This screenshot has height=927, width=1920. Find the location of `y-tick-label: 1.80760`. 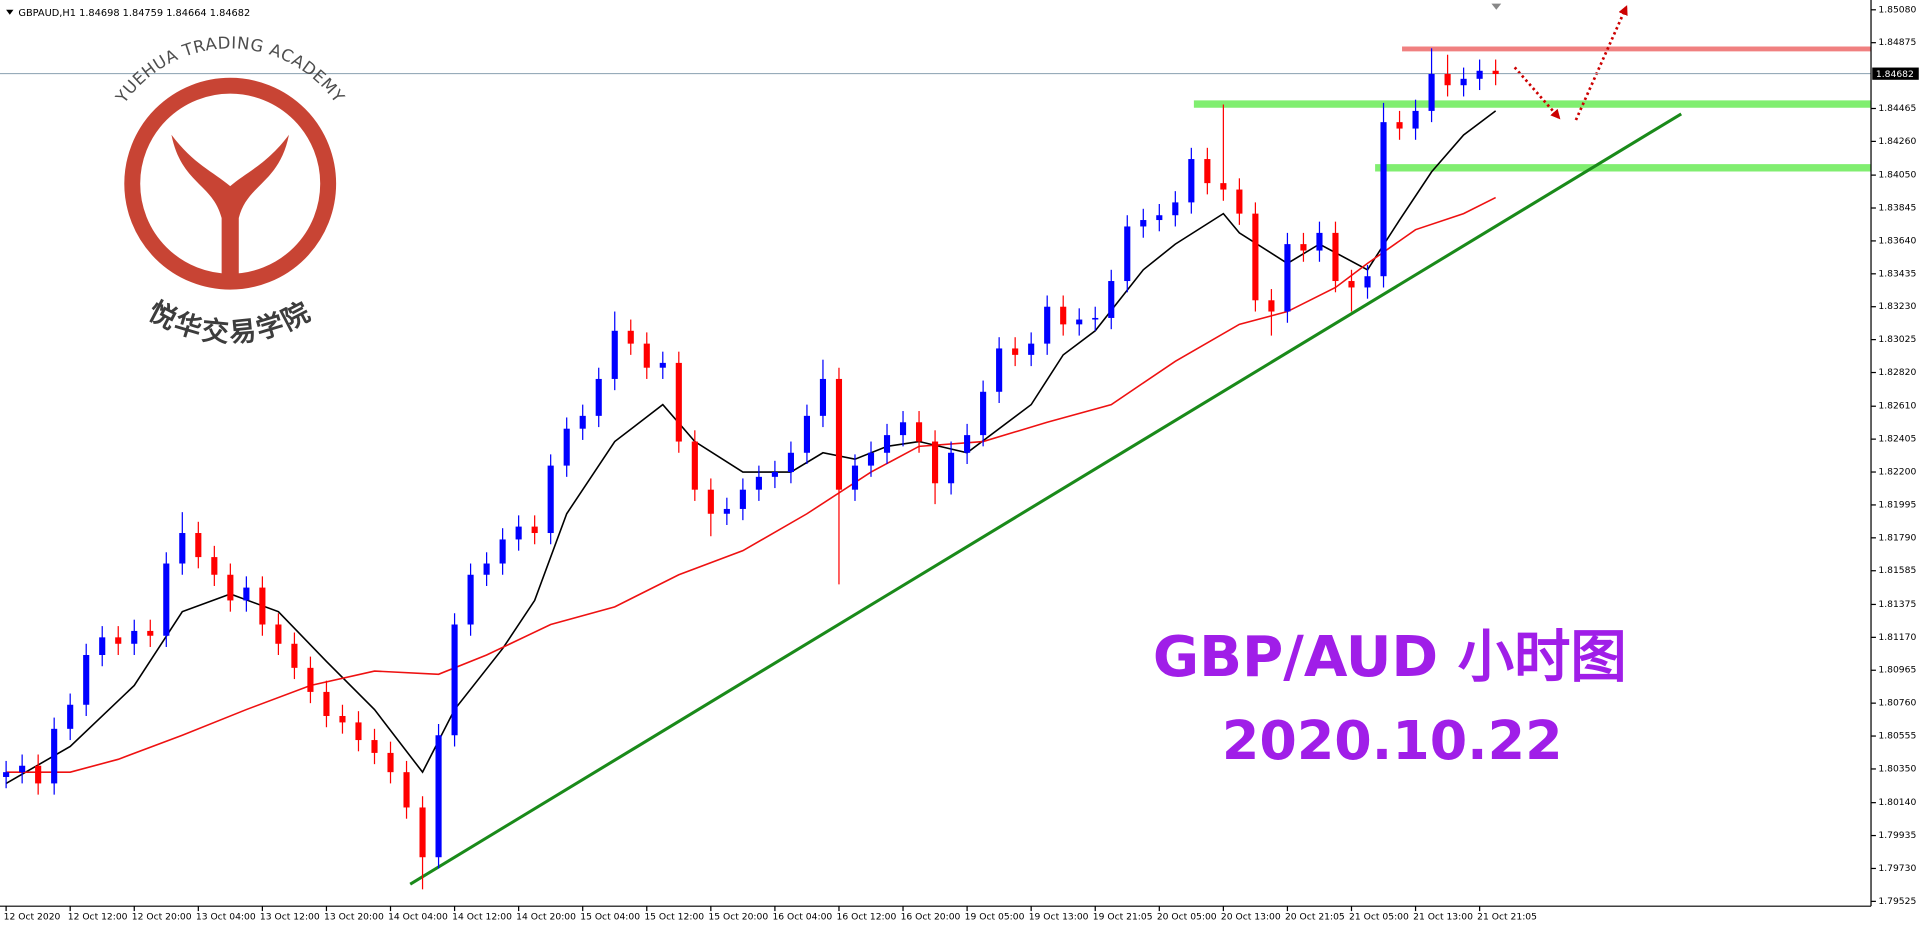

y-tick-label: 1.80760 is located at coordinates (1897, 703).